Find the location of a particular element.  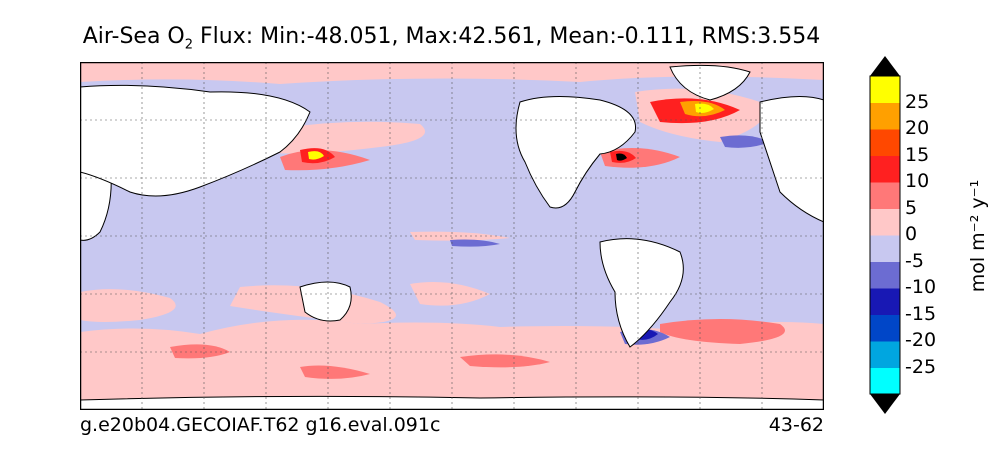

flux-region-s-pacific-red is located at coordinates (505, 361).